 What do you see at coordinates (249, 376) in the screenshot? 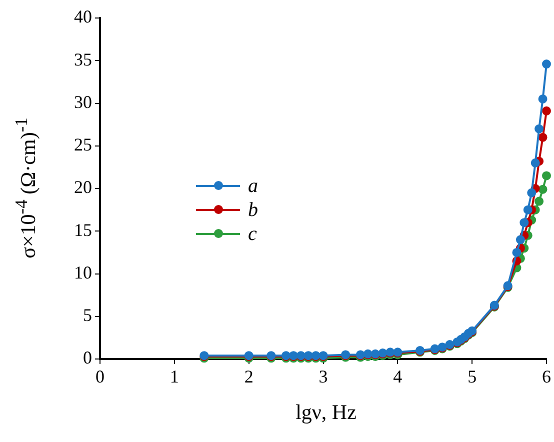
I see `x-tick-label: 2` at bounding box center [249, 376].